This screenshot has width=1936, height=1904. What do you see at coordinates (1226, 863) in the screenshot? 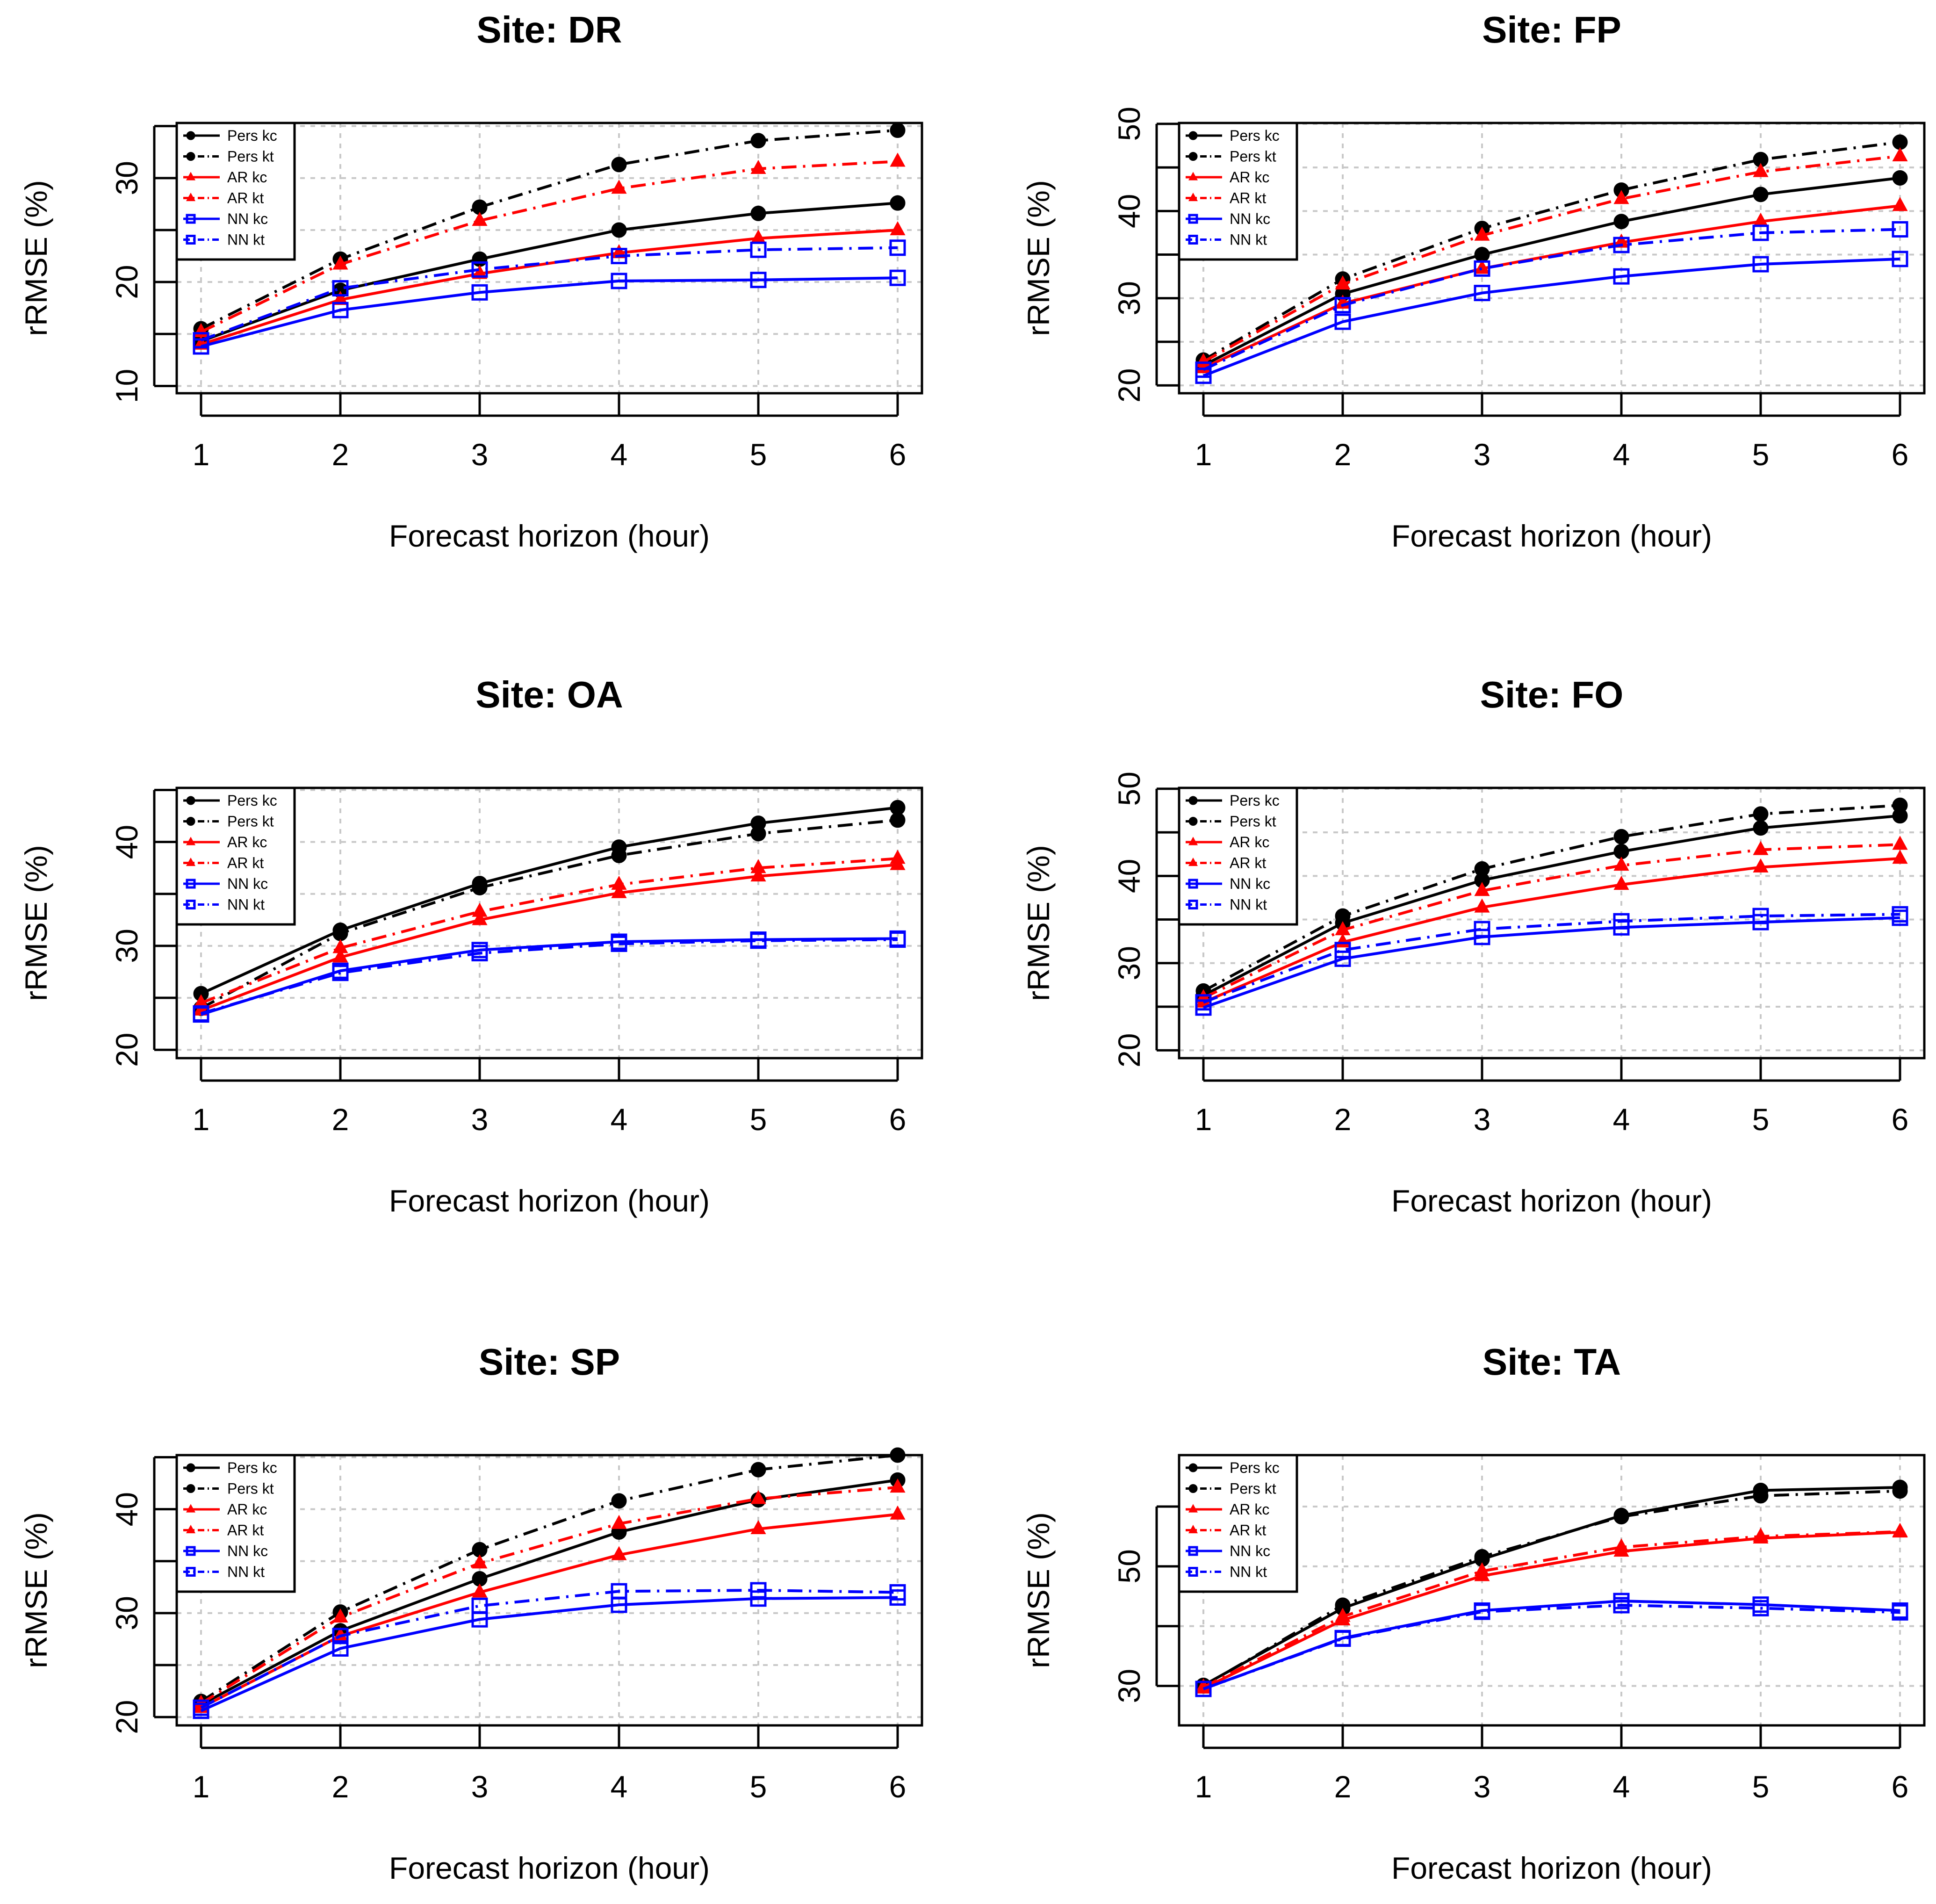
I see `legend-item-ar-kt: AR kt` at bounding box center [1226, 863].